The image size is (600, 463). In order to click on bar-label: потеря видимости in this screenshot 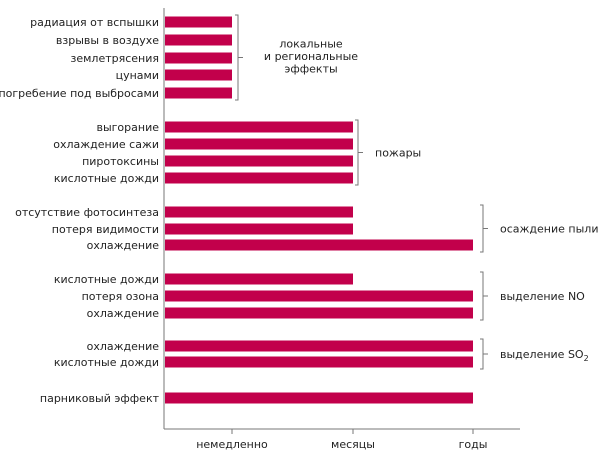, I will do `click(105, 229)`.